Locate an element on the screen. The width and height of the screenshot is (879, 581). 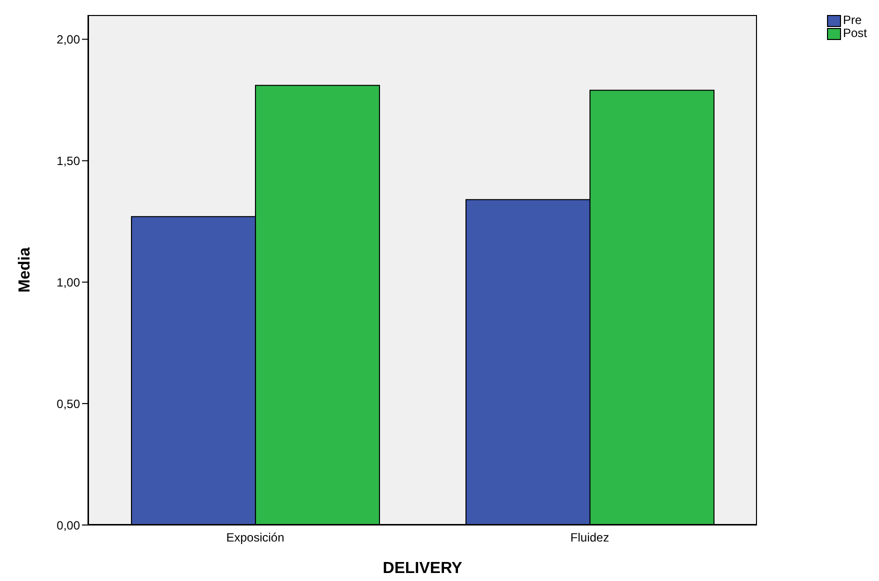
y-axis-title: Media is located at coordinates (25, 270).